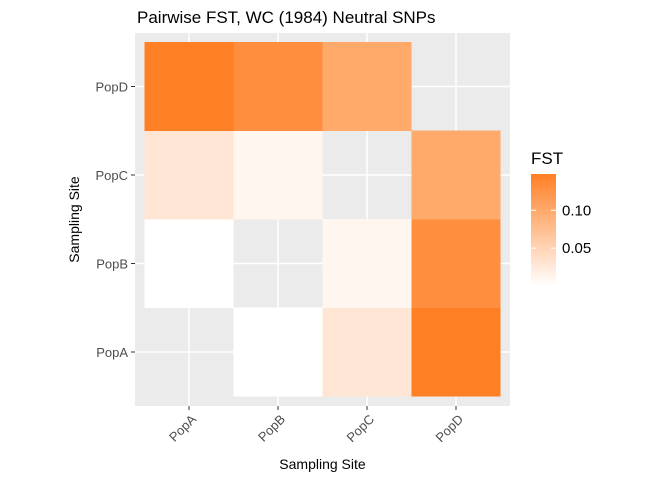 This screenshot has height=480, width=672. I want to click on heatmap-cell-popd-popc, so click(456, 175).